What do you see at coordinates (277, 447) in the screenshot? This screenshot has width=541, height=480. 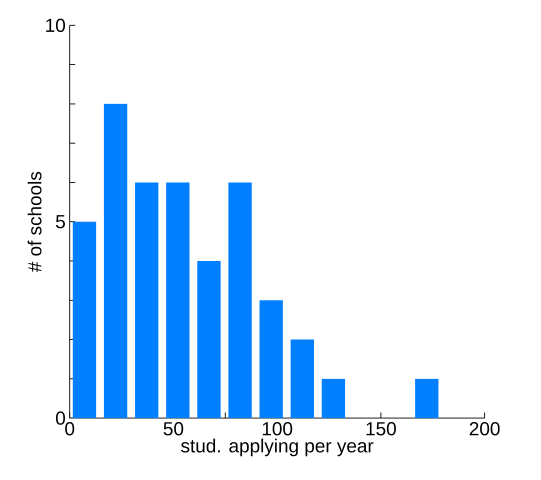 I see `x-axis-title: stud. applying per year` at bounding box center [277, 447].